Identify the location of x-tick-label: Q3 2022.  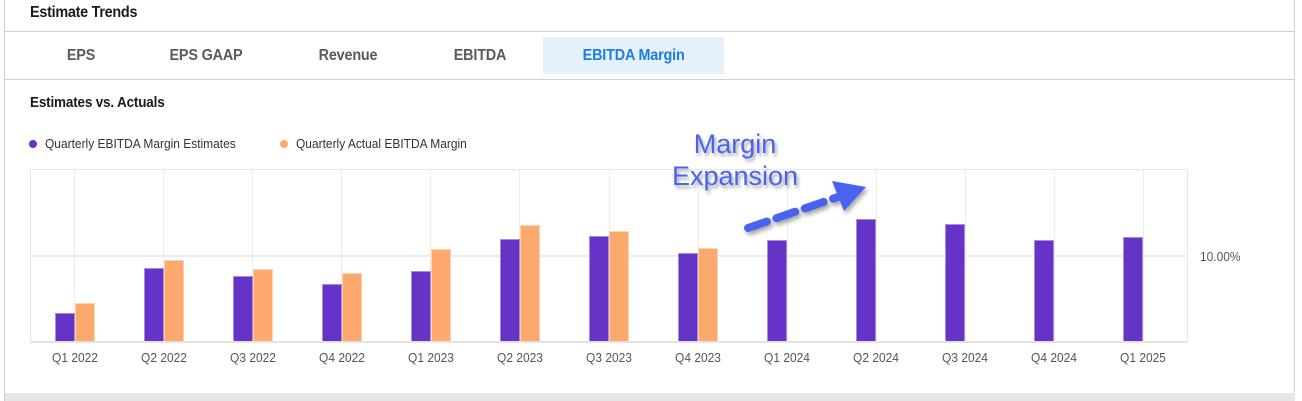
(252, 357).